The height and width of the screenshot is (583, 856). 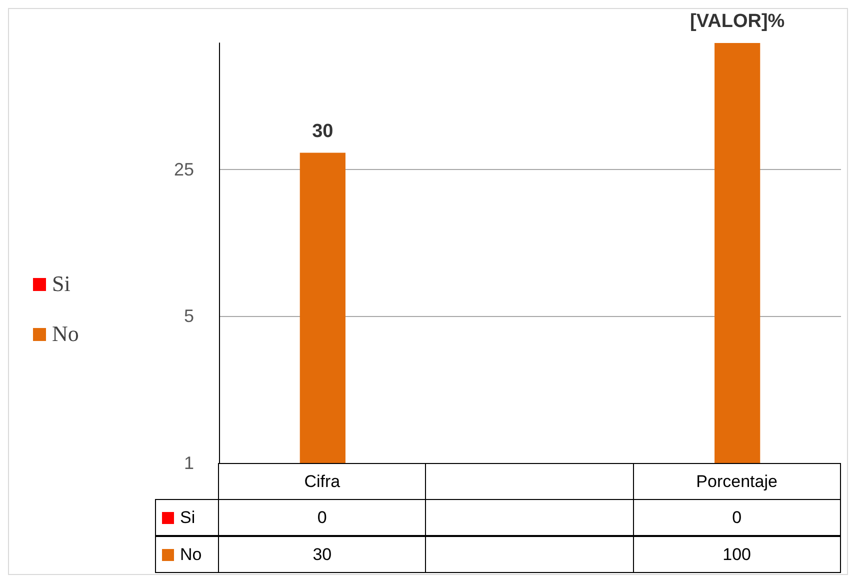 What do you see at coordinates (189, 463) in the screenshot?
I see `y-tick-label: 1` at bounding box center [189, 463].